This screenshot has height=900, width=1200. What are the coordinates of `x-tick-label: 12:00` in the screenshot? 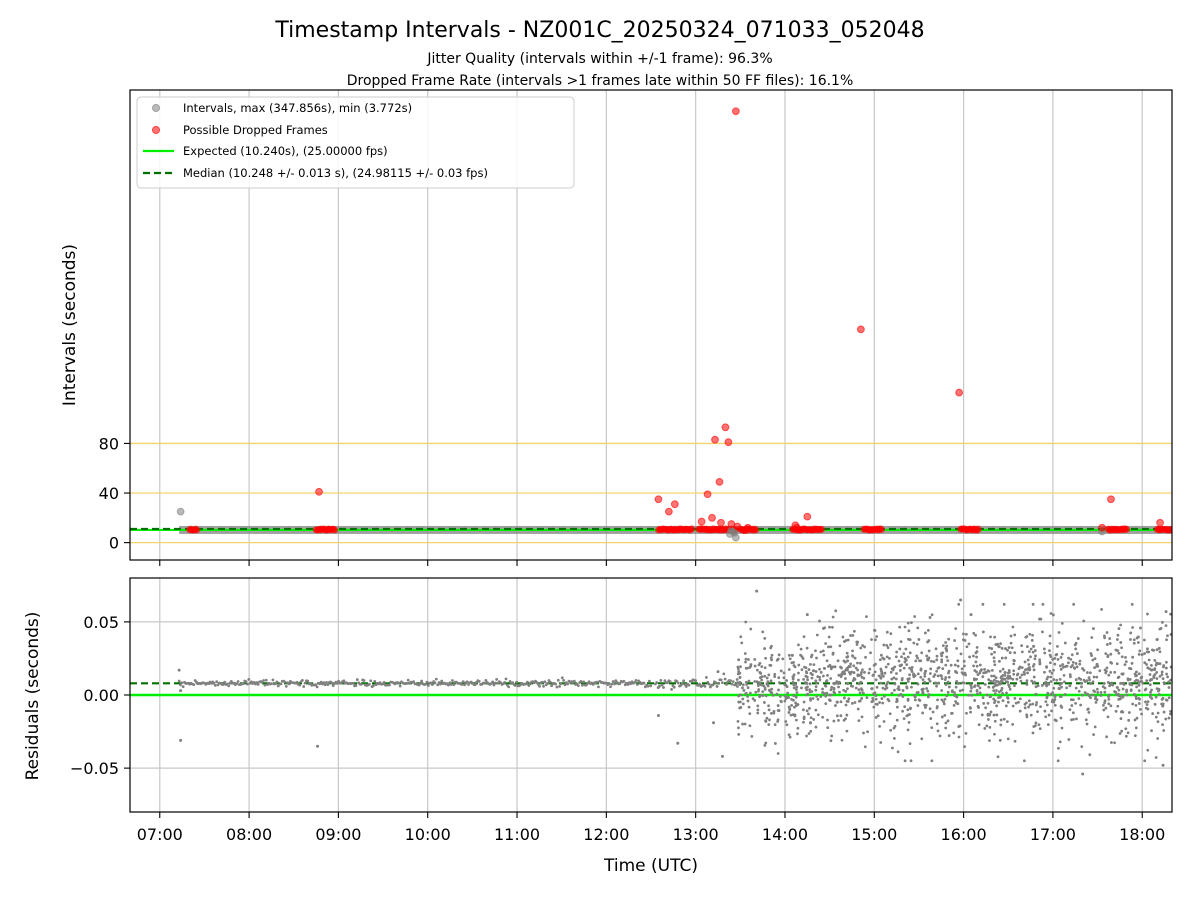 It's located at (606, 834).